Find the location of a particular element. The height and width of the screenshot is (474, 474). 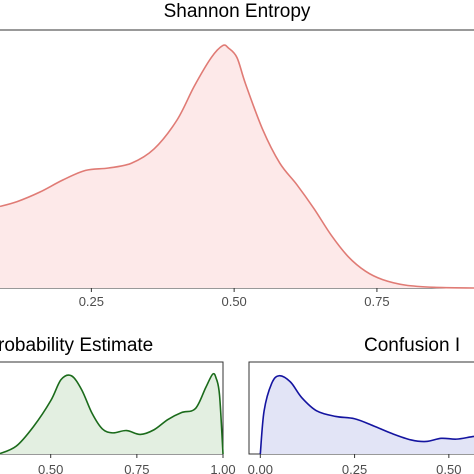

panel-probability-estimate: robability Estimate 0.50 0.75 1.00 is located at coordinates (118, 404).